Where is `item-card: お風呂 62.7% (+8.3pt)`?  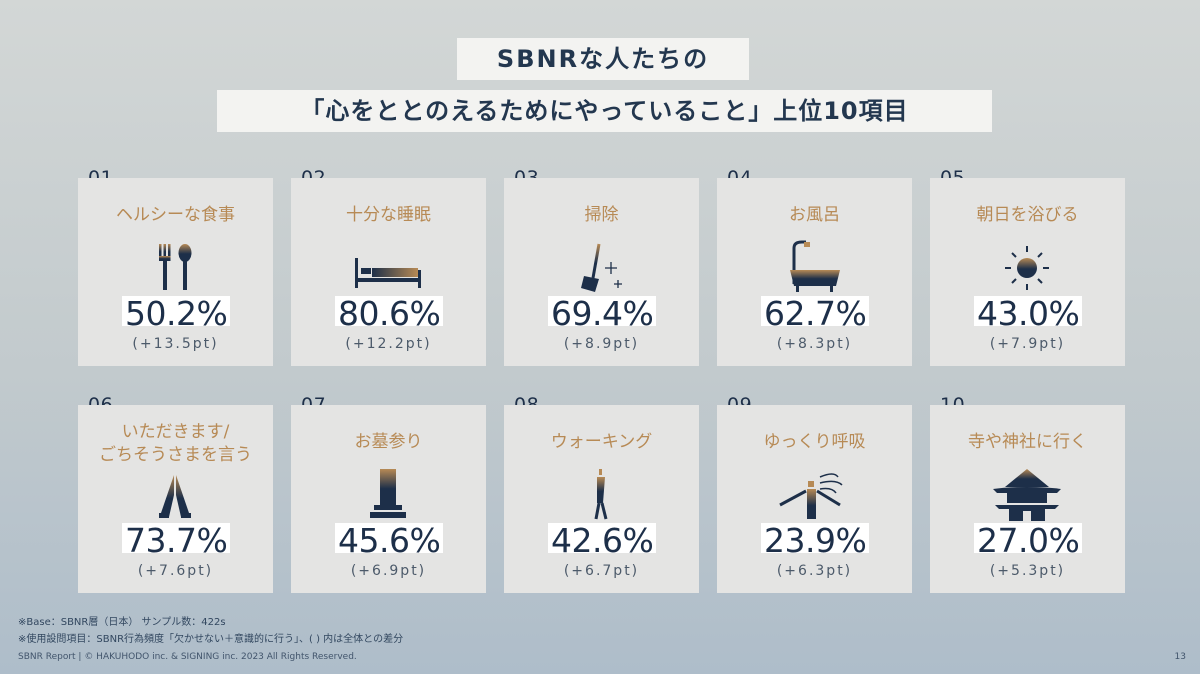 item-card: お風呂 62.7% (+8.3pt) is located at coordinates (814, 272).